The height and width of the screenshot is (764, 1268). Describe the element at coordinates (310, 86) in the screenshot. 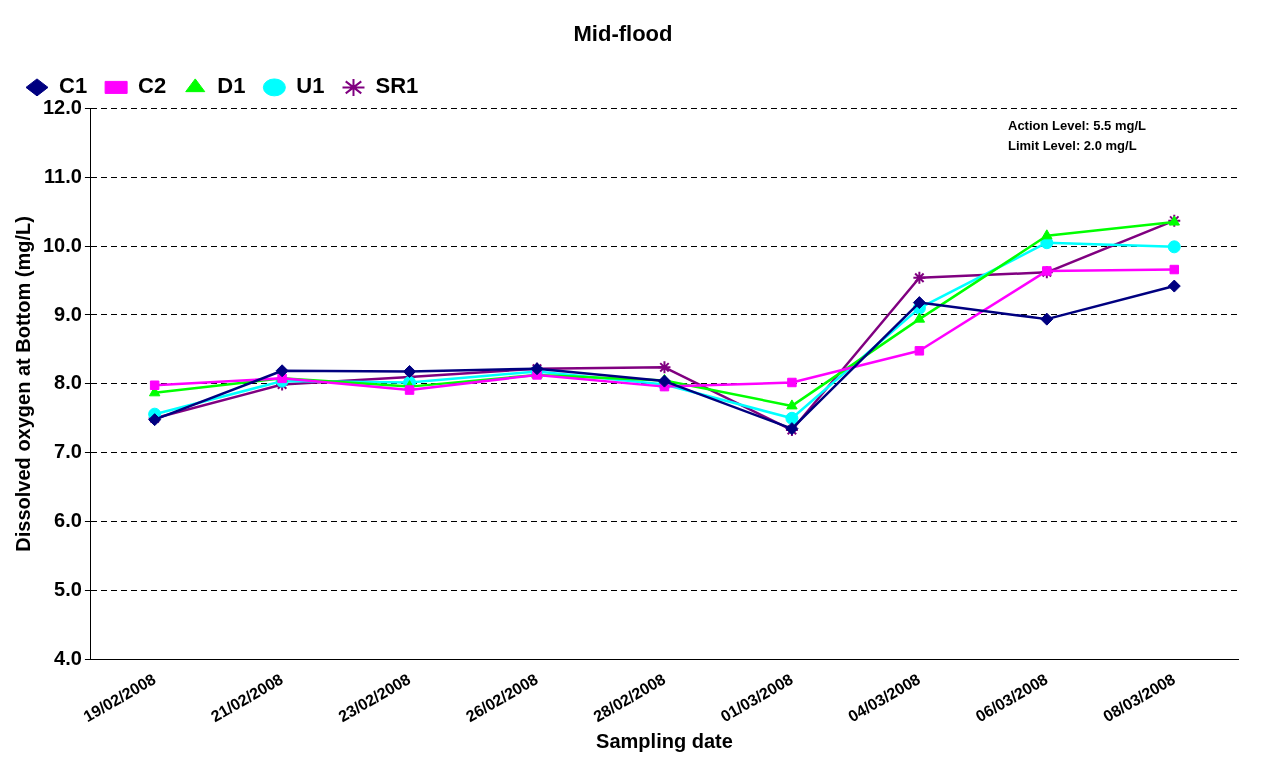

I see `legend-label: U1` at that location.